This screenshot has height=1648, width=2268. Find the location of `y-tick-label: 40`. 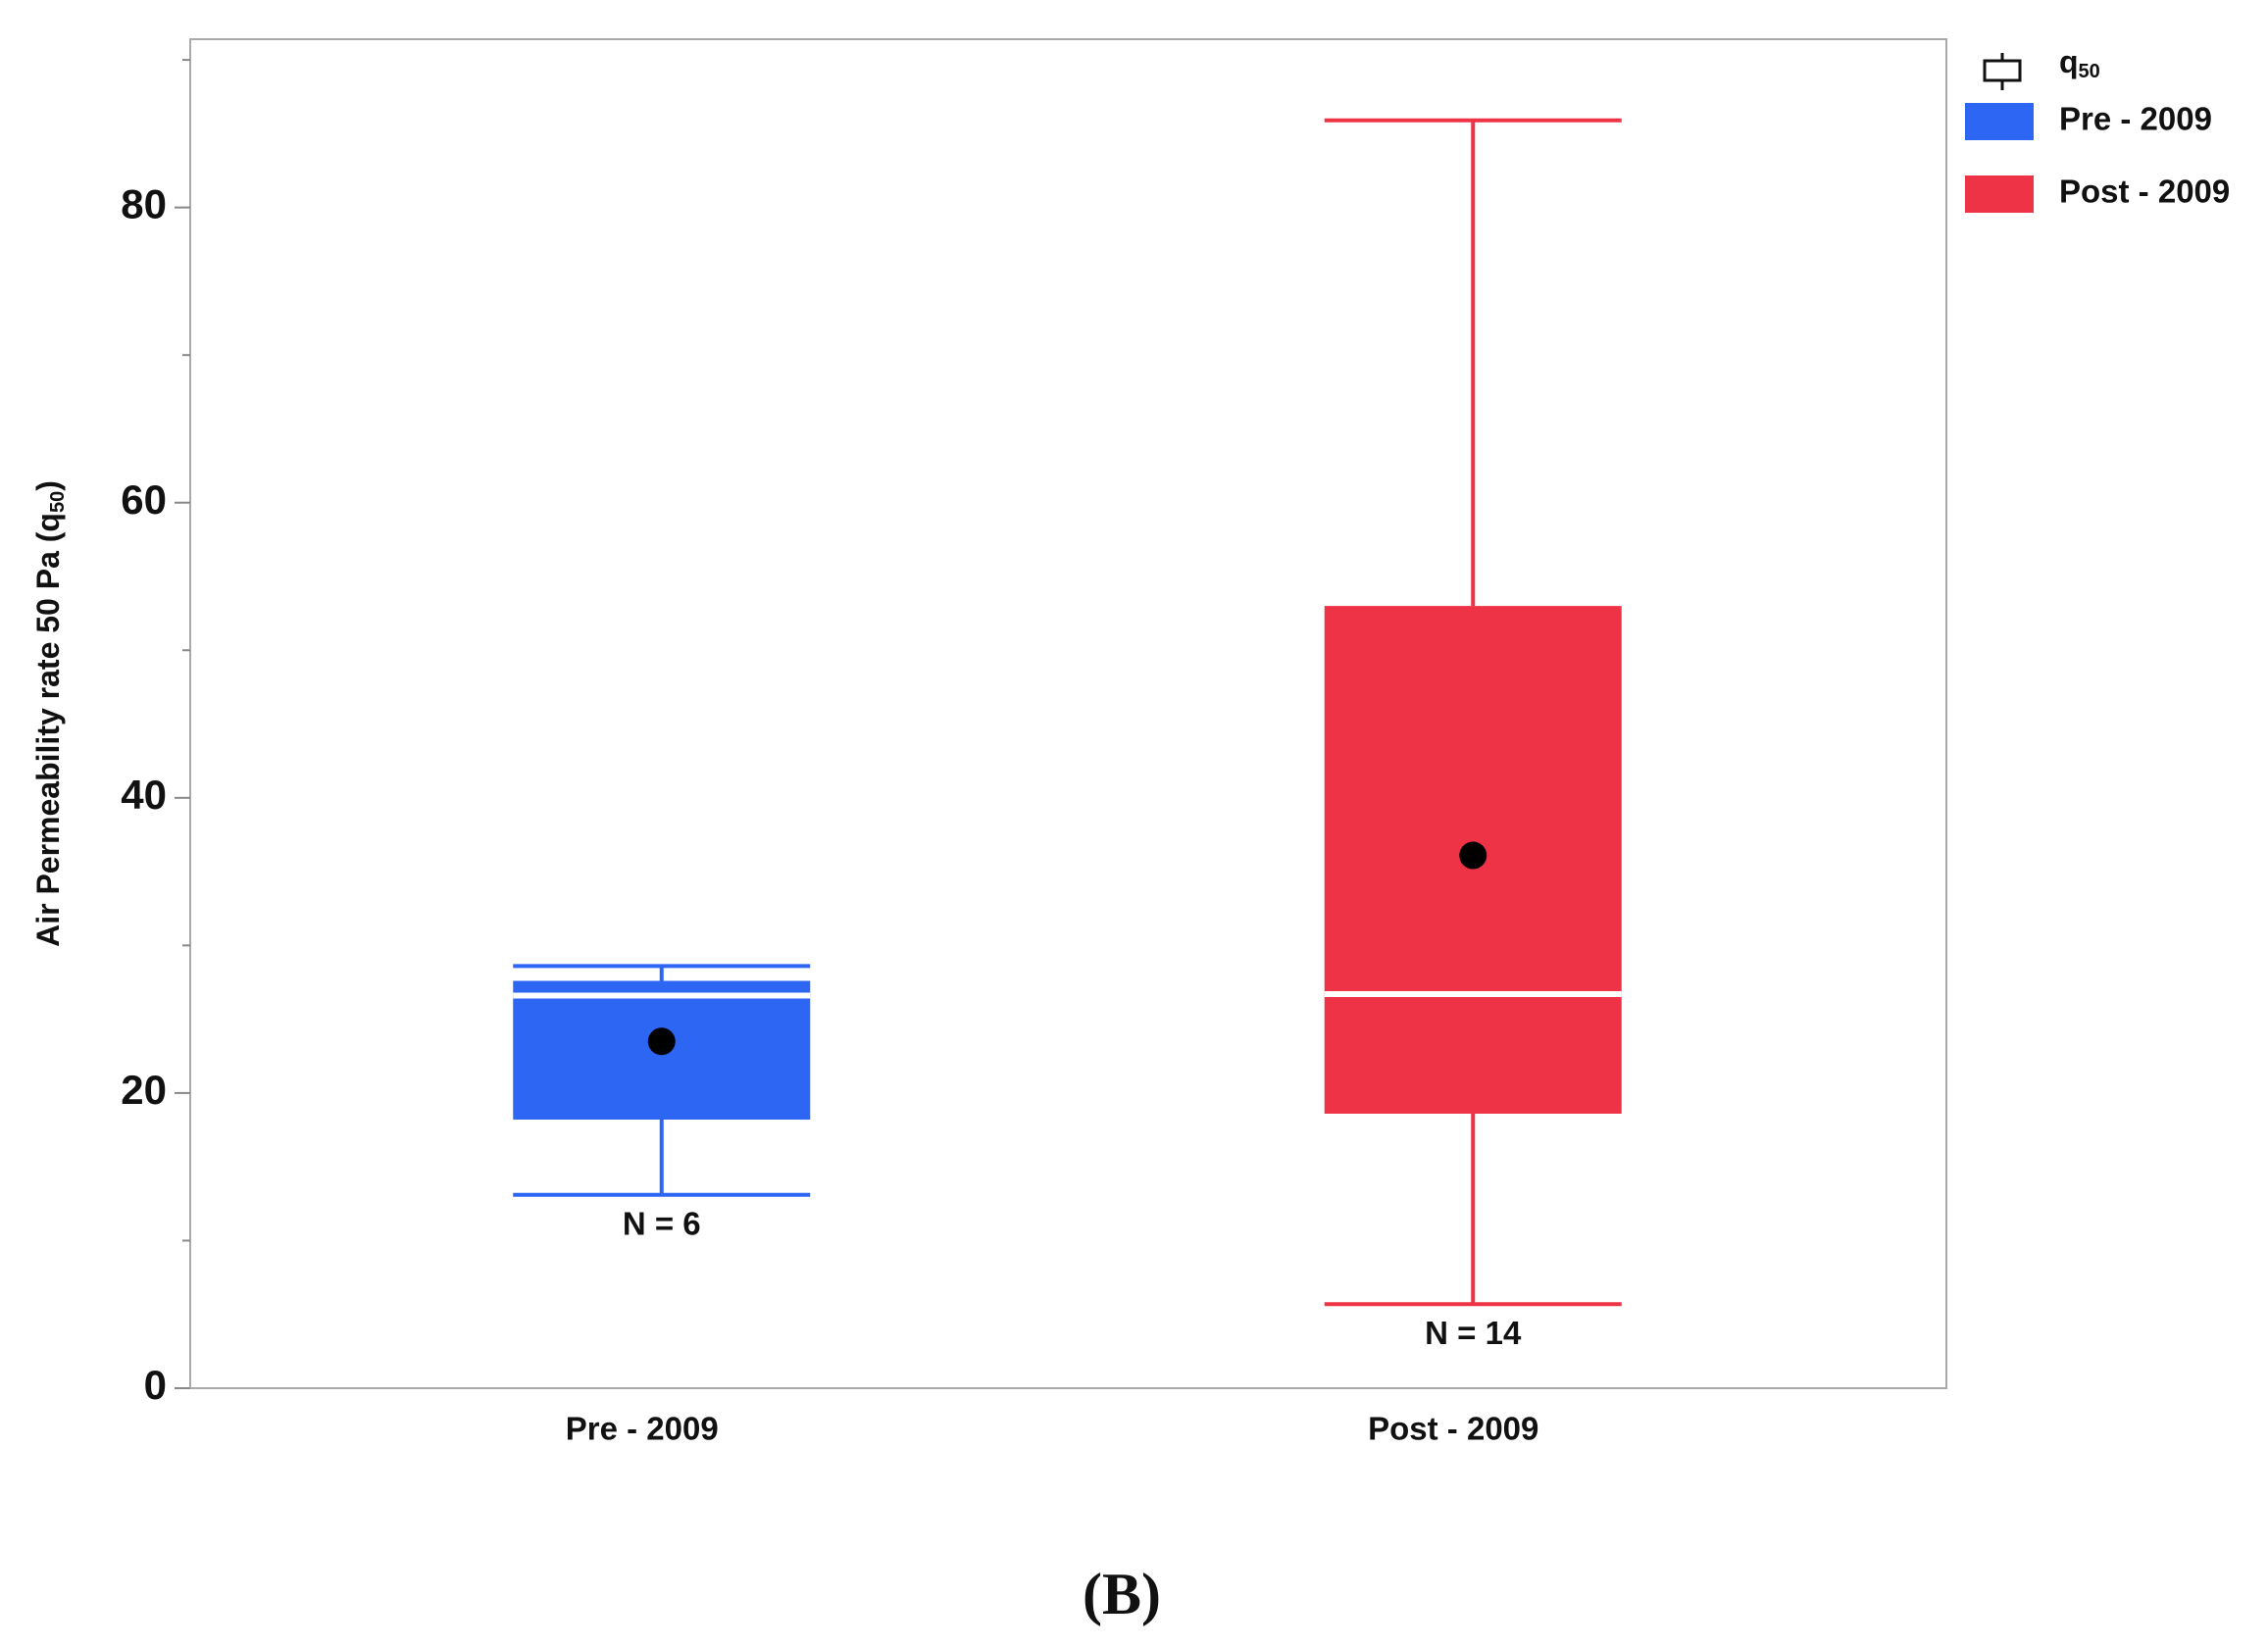

y-tick-label: 40 is located at coordinates (144, 795).